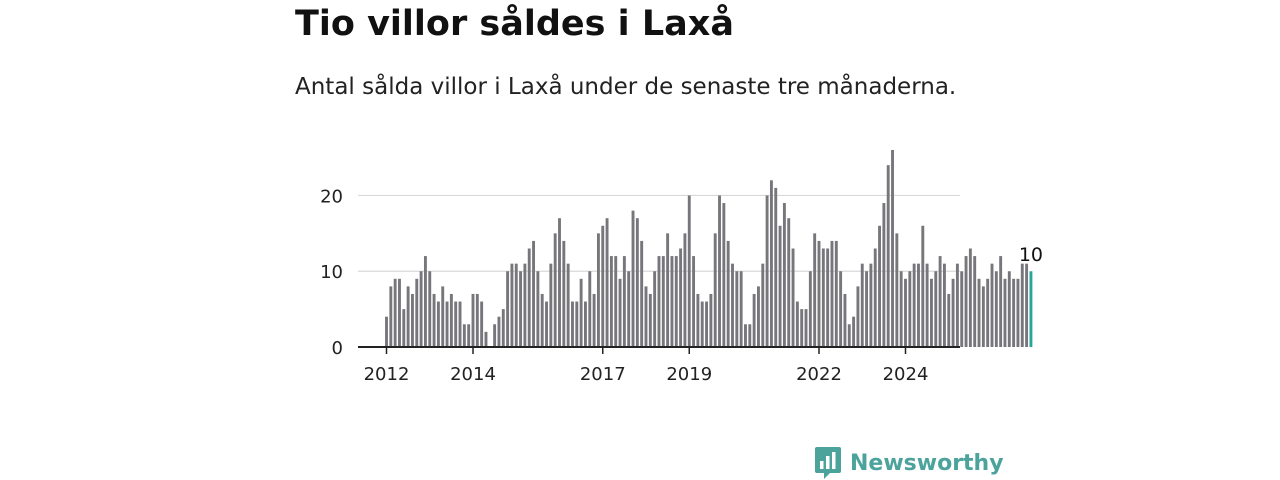 Image resolution: width=1280 pixels, height=480 pixels. I want to click on x-tick-label: 2017, so click(603, 374).